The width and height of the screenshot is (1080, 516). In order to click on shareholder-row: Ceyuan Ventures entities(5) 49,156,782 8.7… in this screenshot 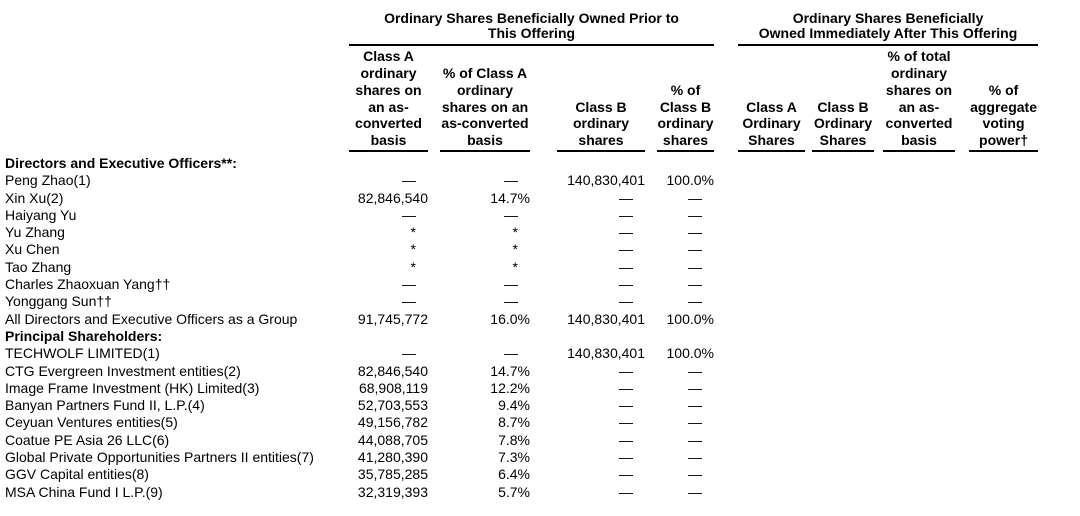, I will do `click(519, 422)`.